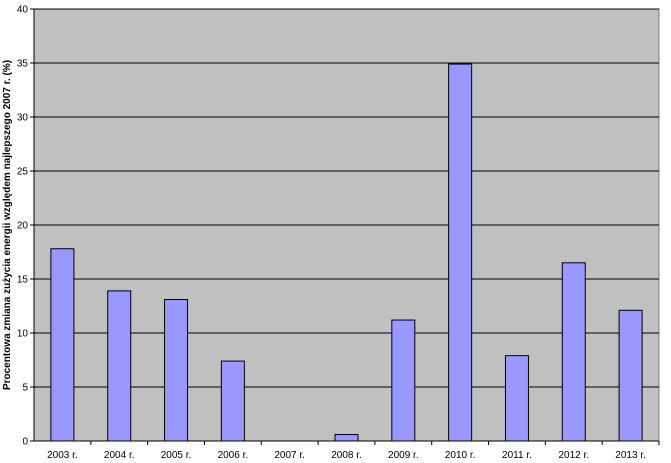 The height and width of the screenshot is (463, 671). I want to click on y-tick-label: 10, so click(23, 334).